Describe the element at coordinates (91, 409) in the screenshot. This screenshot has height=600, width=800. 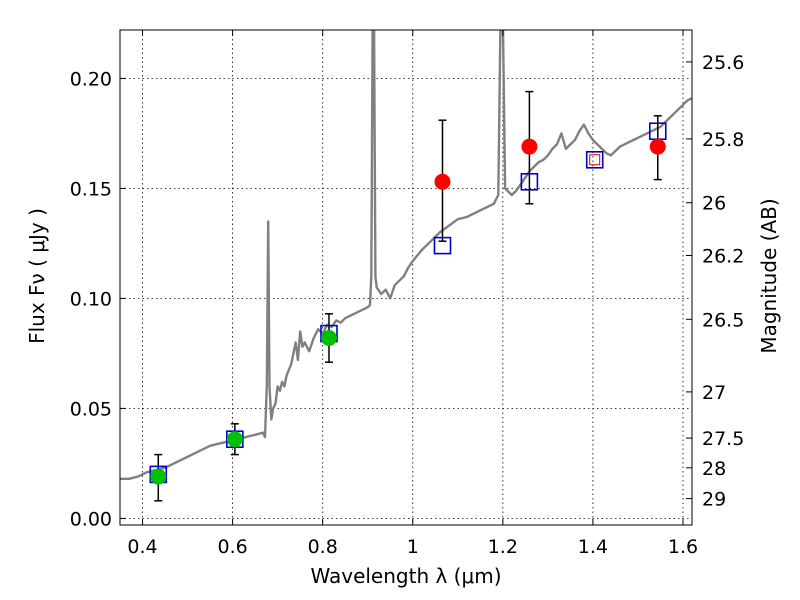
I see `y-tick-label: 0.05` at that location.